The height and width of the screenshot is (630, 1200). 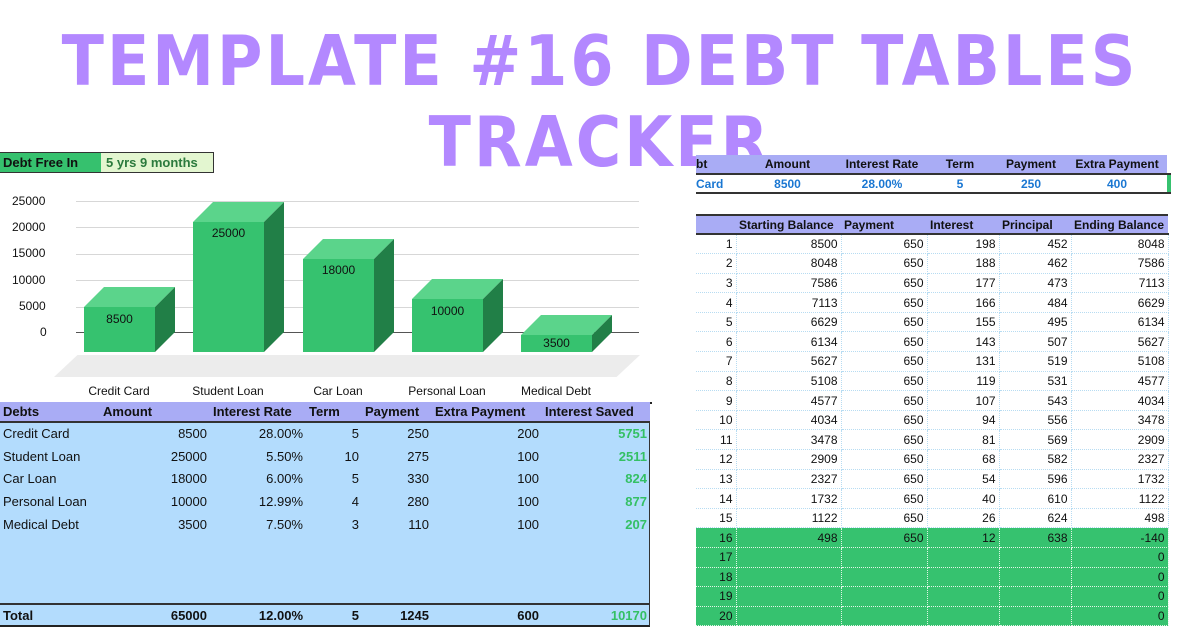 I want to click on value-cell: 2327, so click(x=1120, y=459).